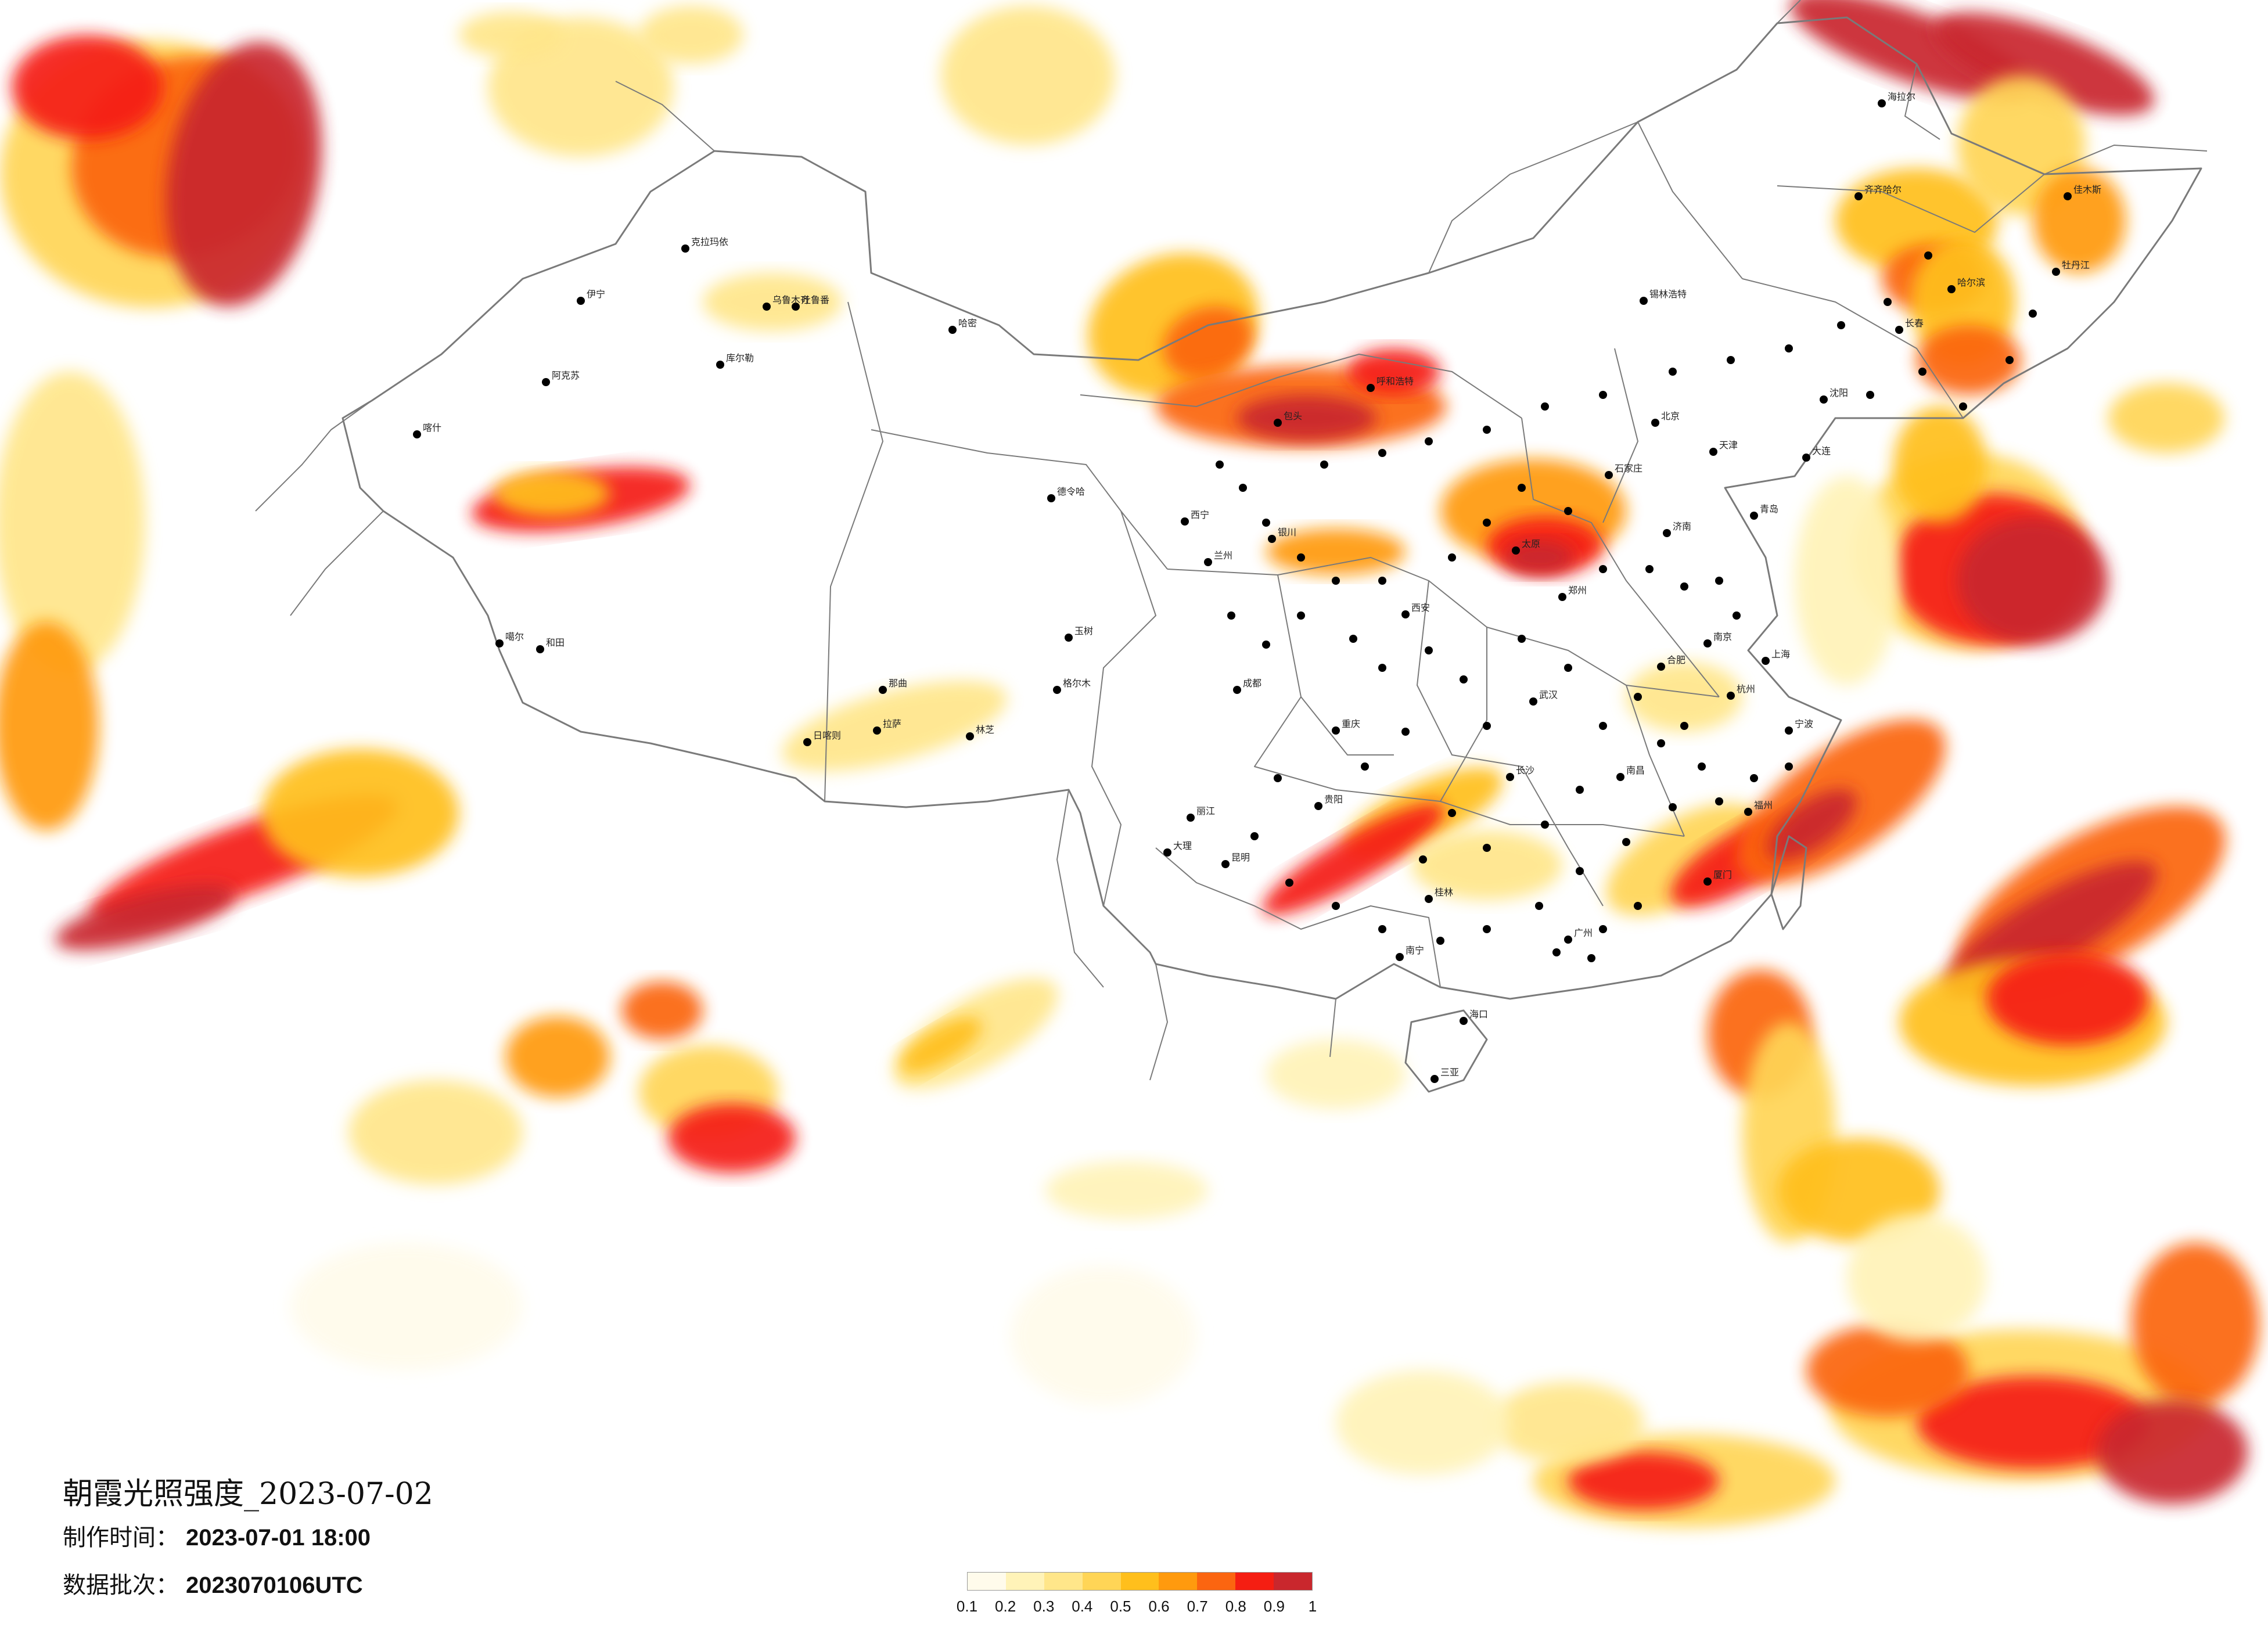 Image resolution: width=2268 pixels, height=1626 pixels. I want to click on legend-tick-label: 0.7, so click(1197, 1606).